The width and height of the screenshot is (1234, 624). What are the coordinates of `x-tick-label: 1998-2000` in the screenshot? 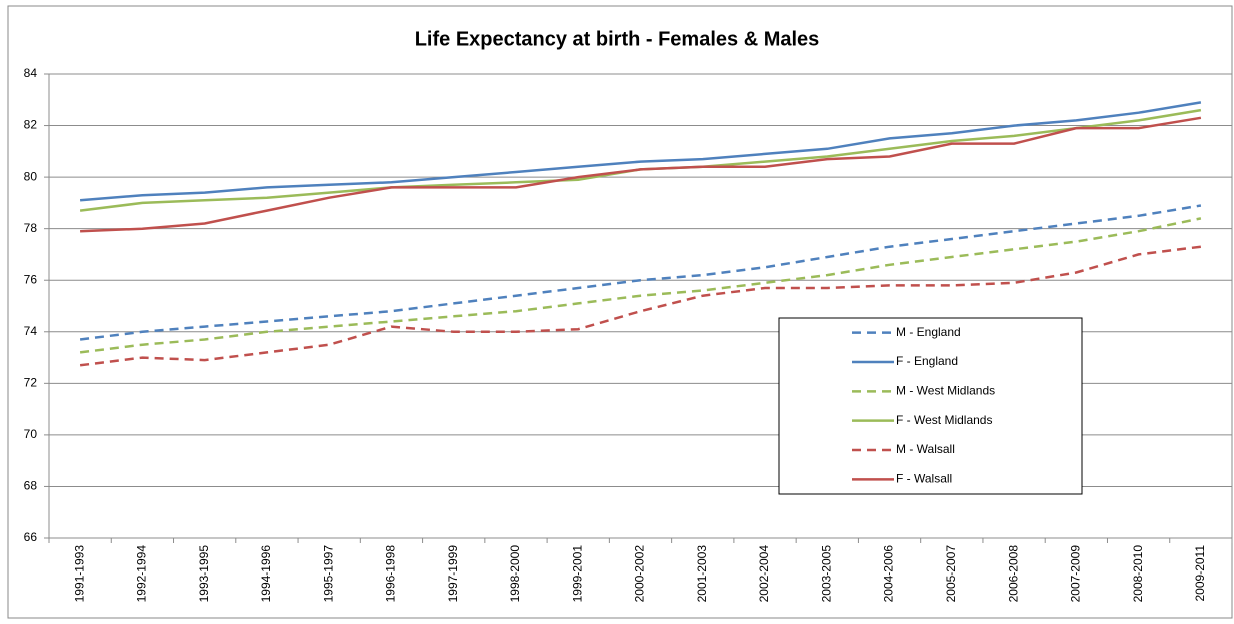 It's located at (515, 574).